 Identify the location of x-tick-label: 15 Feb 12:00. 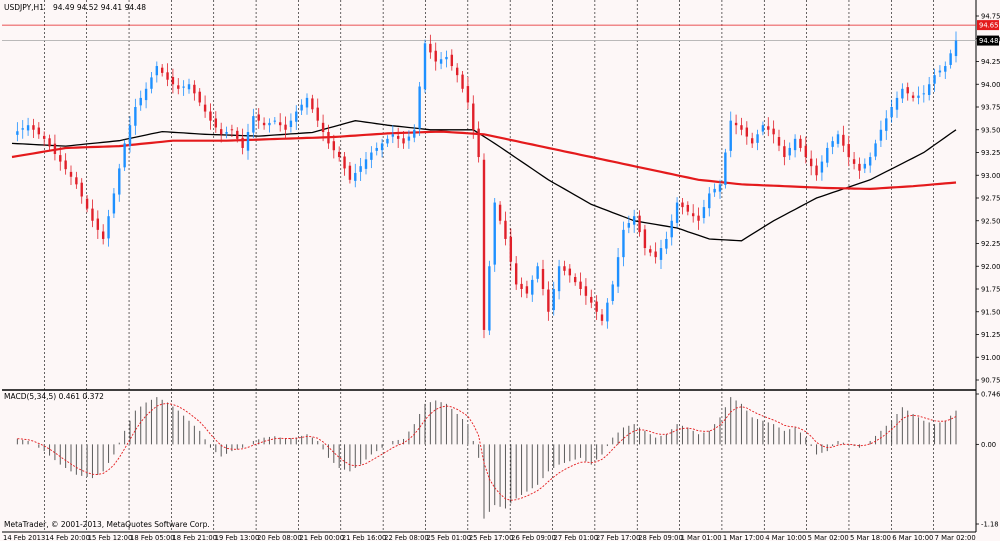
(110, 537).